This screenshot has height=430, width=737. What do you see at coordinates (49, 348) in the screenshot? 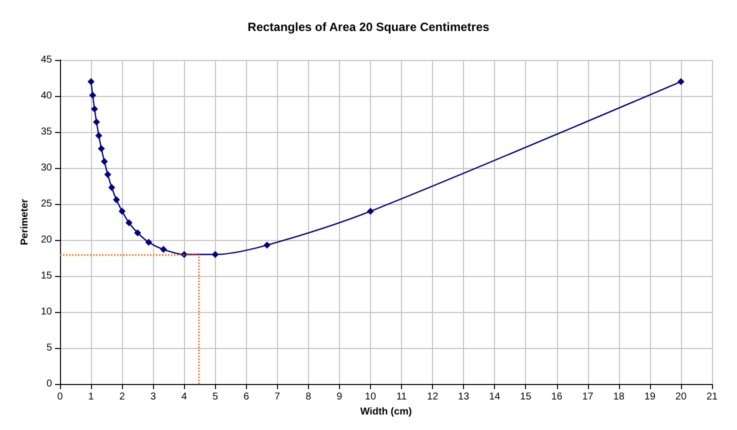
I see `y-tick-label: 5` at bounding box center [49, 348].